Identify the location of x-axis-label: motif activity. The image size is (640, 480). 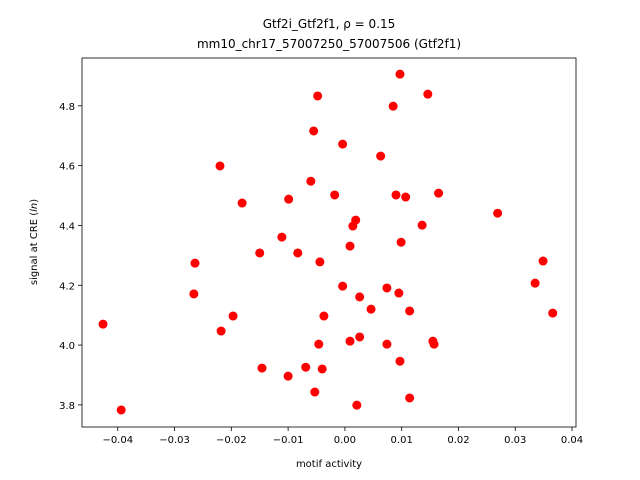
(329, 464).